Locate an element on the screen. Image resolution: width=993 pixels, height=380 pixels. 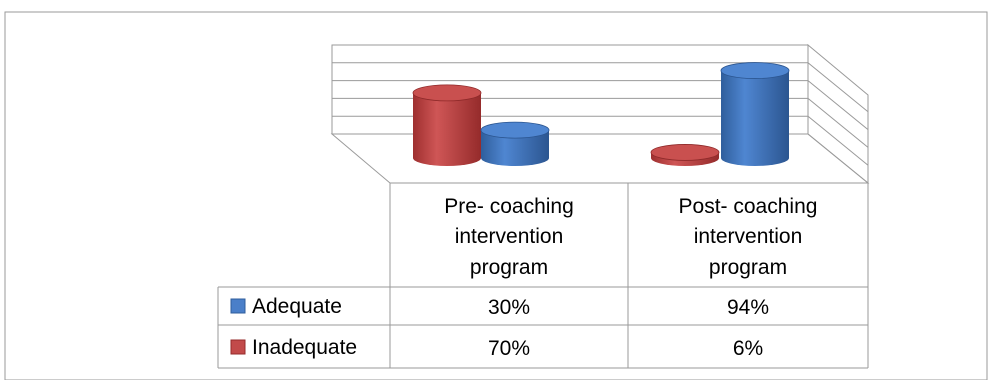
side-wall is located at coordinates (838, 114).